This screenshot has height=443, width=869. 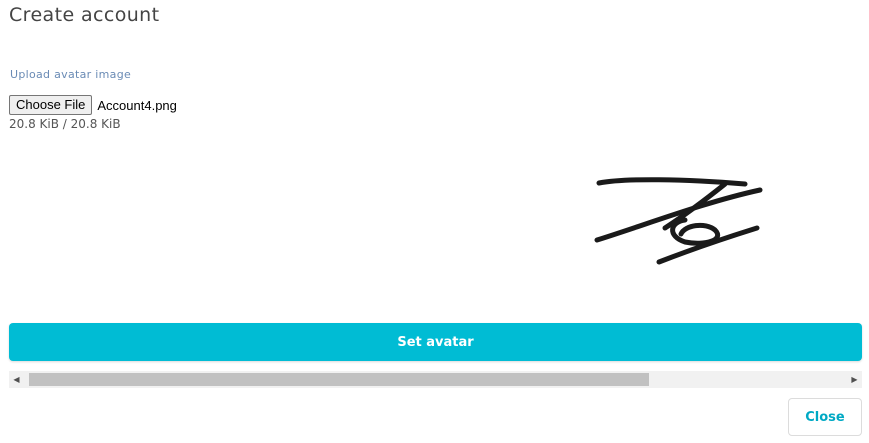 I want to click on horizontal-scrollbar: ◀ ▶, so click(x=435, y=379).